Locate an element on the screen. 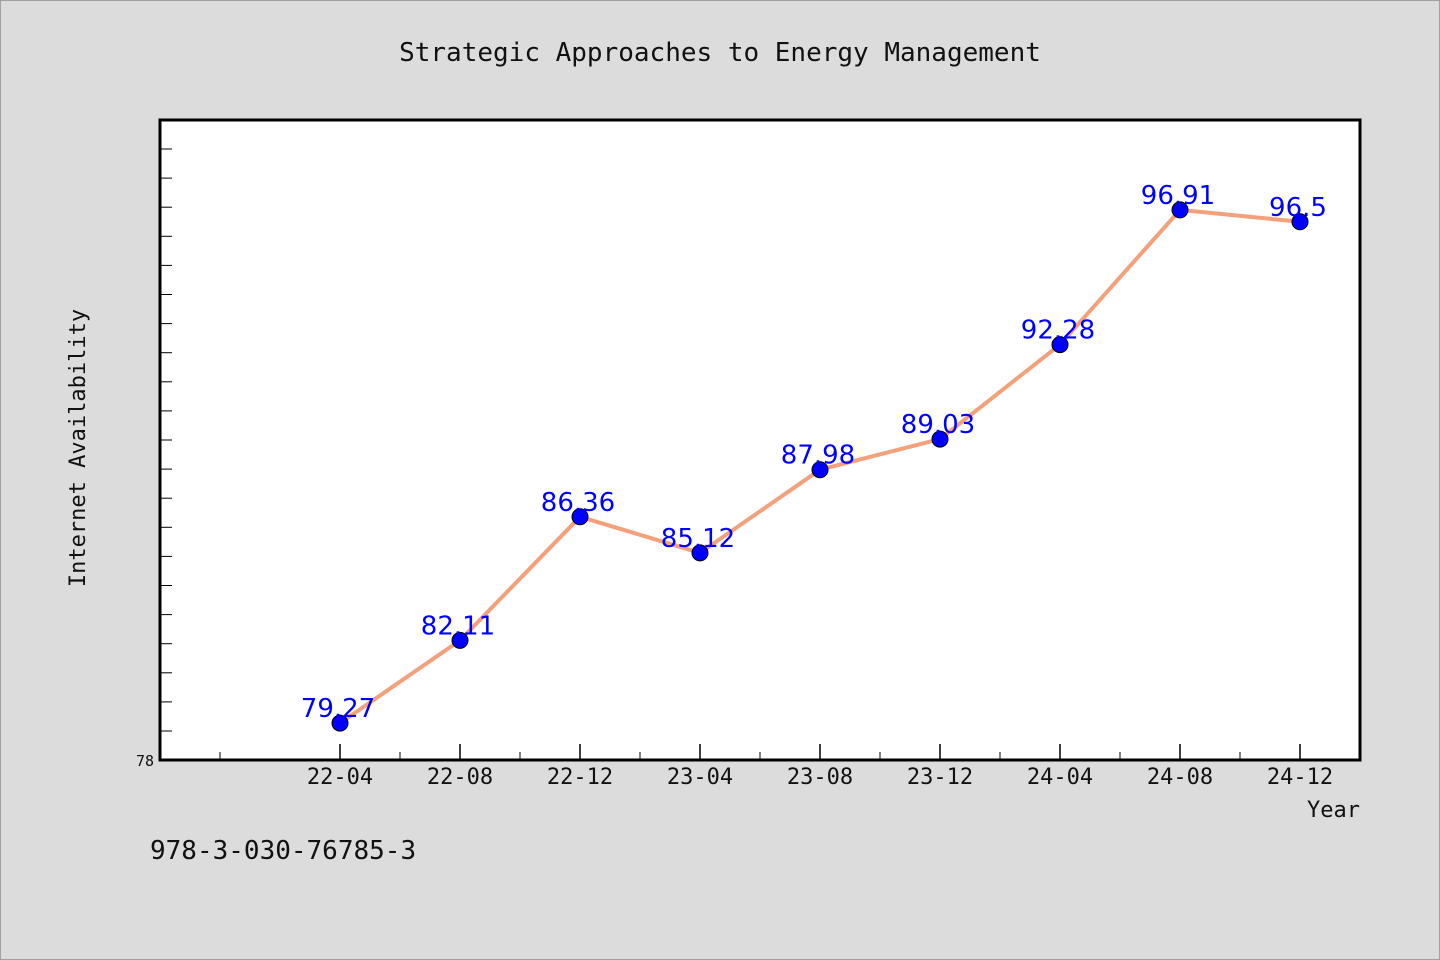 The image size is (1440, 960). x-axis-label: Year is located at coordinates (1333, 810).